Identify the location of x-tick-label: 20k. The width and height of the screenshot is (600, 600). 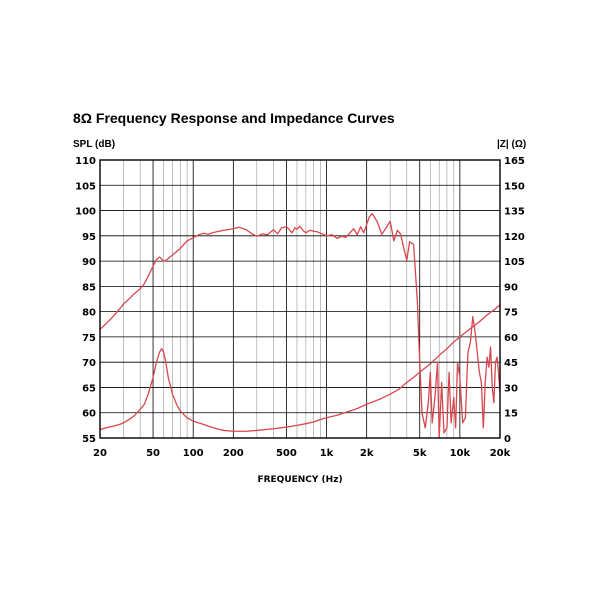
(500, 453).